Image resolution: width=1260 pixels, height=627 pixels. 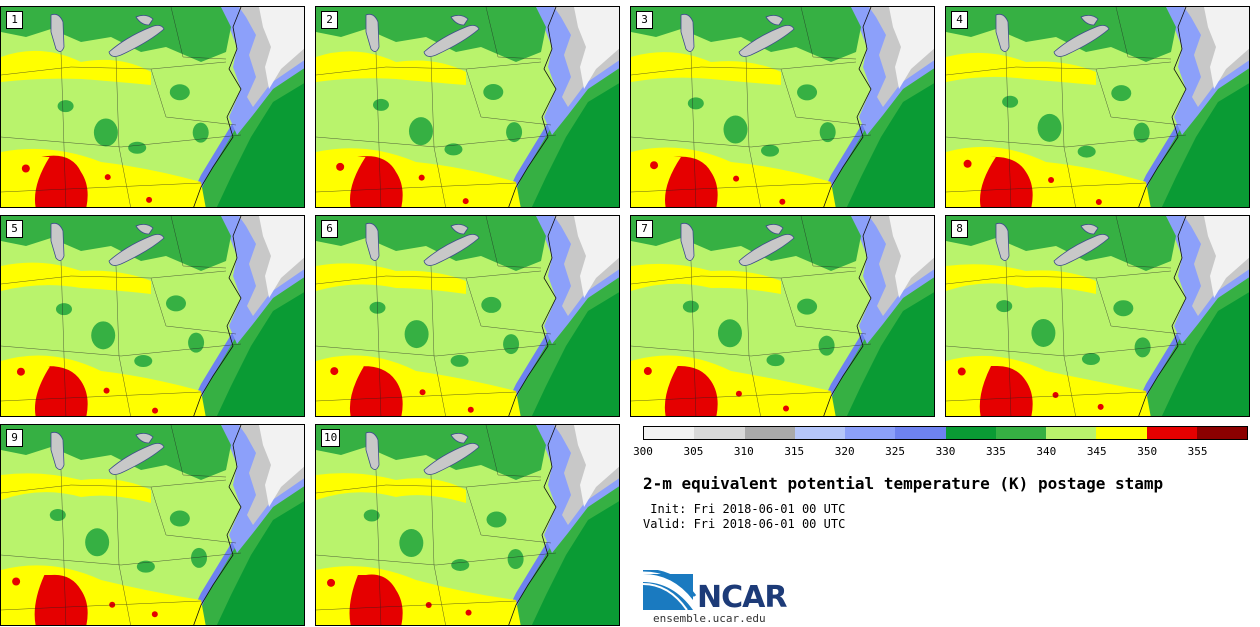 I want to click on map-panel: 3, so click(x=782, y=107).